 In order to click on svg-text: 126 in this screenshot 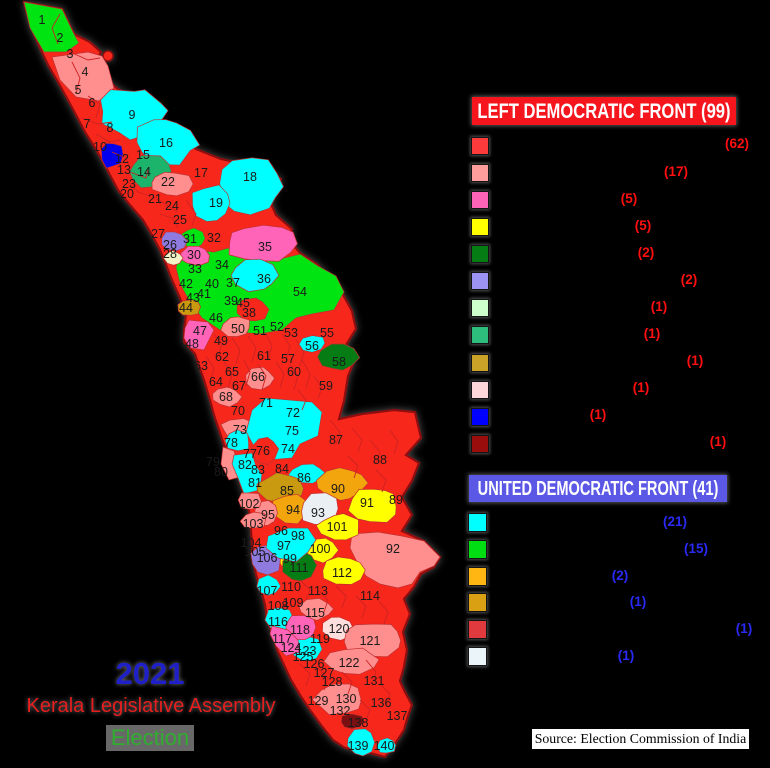, I will do `click(314, 664)`.